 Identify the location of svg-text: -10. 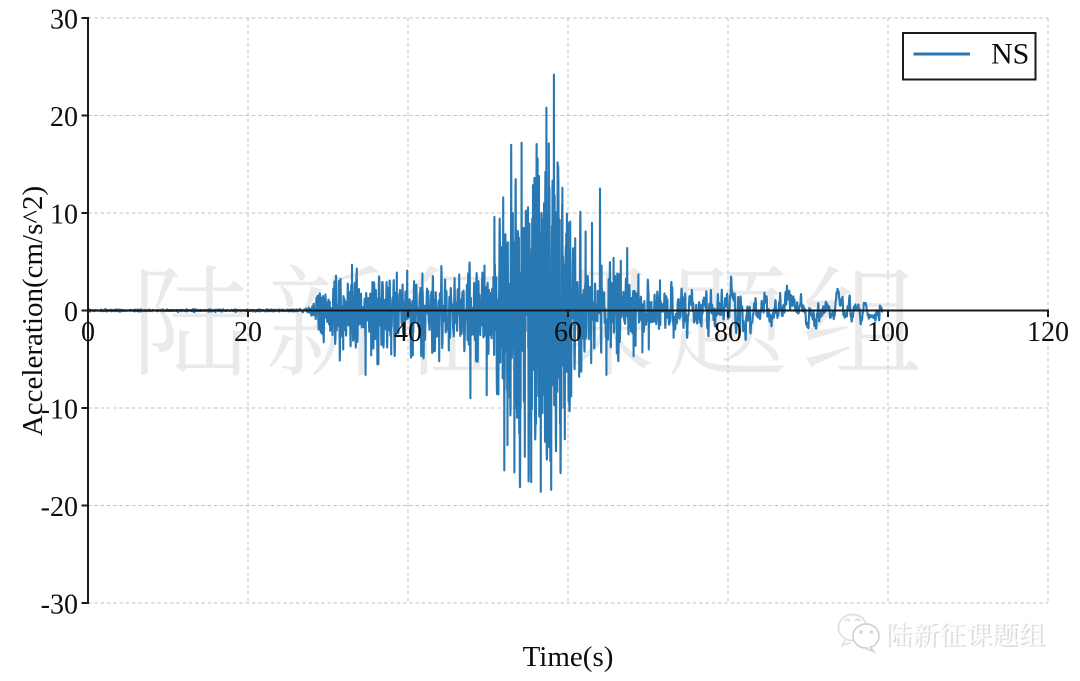
(59, 410).